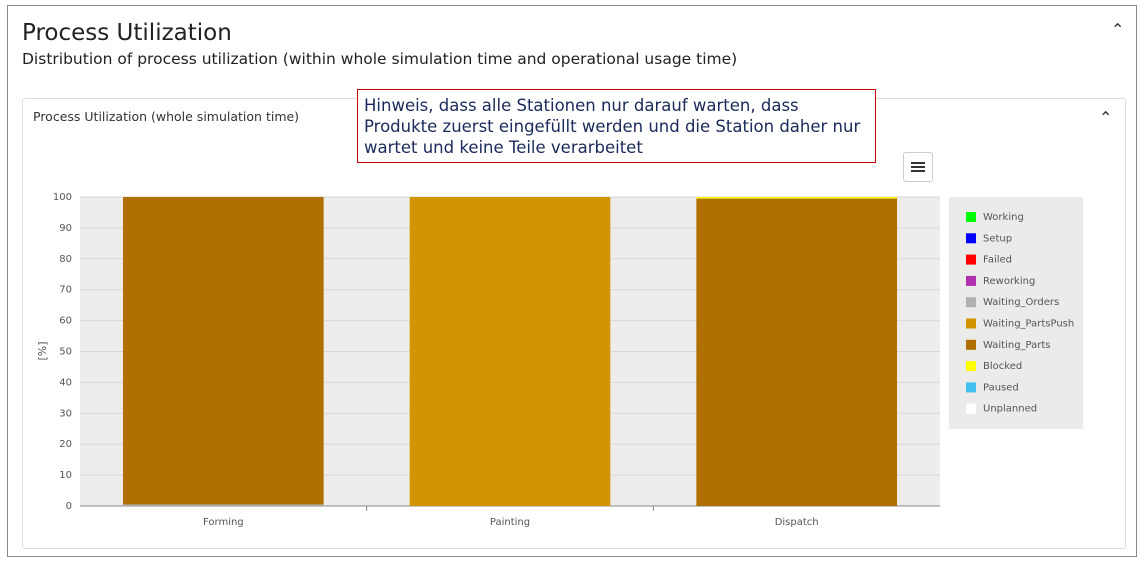 Image resolution: width=1142 pixels, height=561 pixels. What do you see at coordinates (65, 259) in the screenshot?
I see `y-tick-label: 80` at bounding box center [65, 259].